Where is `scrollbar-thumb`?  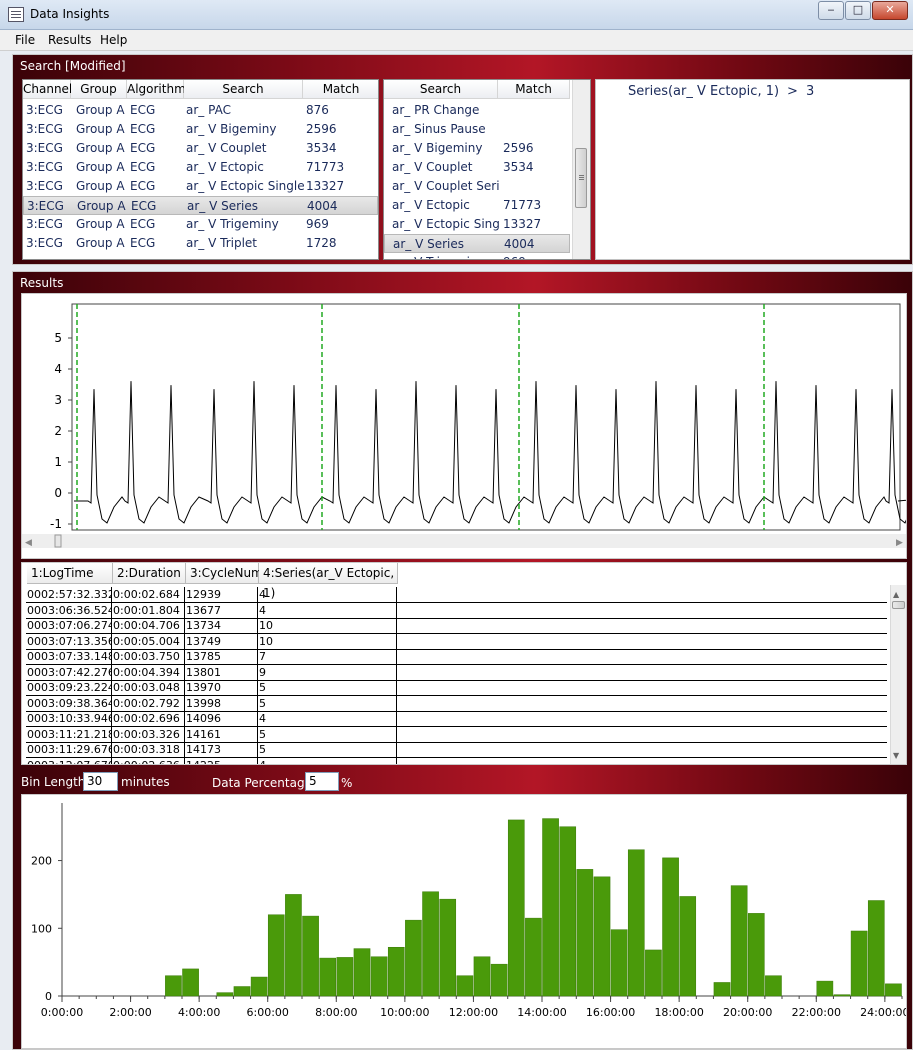 scrollbar-thumb is located at coordinates (581, 178).